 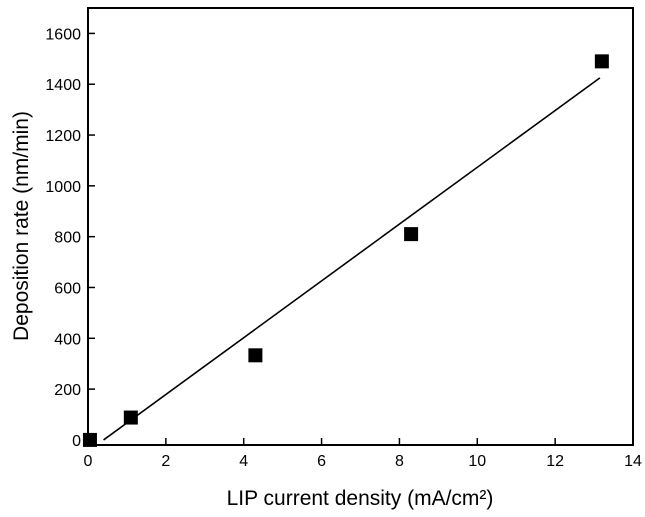 I want to click on y-tick-label: 800, so click(x=67, y=238).